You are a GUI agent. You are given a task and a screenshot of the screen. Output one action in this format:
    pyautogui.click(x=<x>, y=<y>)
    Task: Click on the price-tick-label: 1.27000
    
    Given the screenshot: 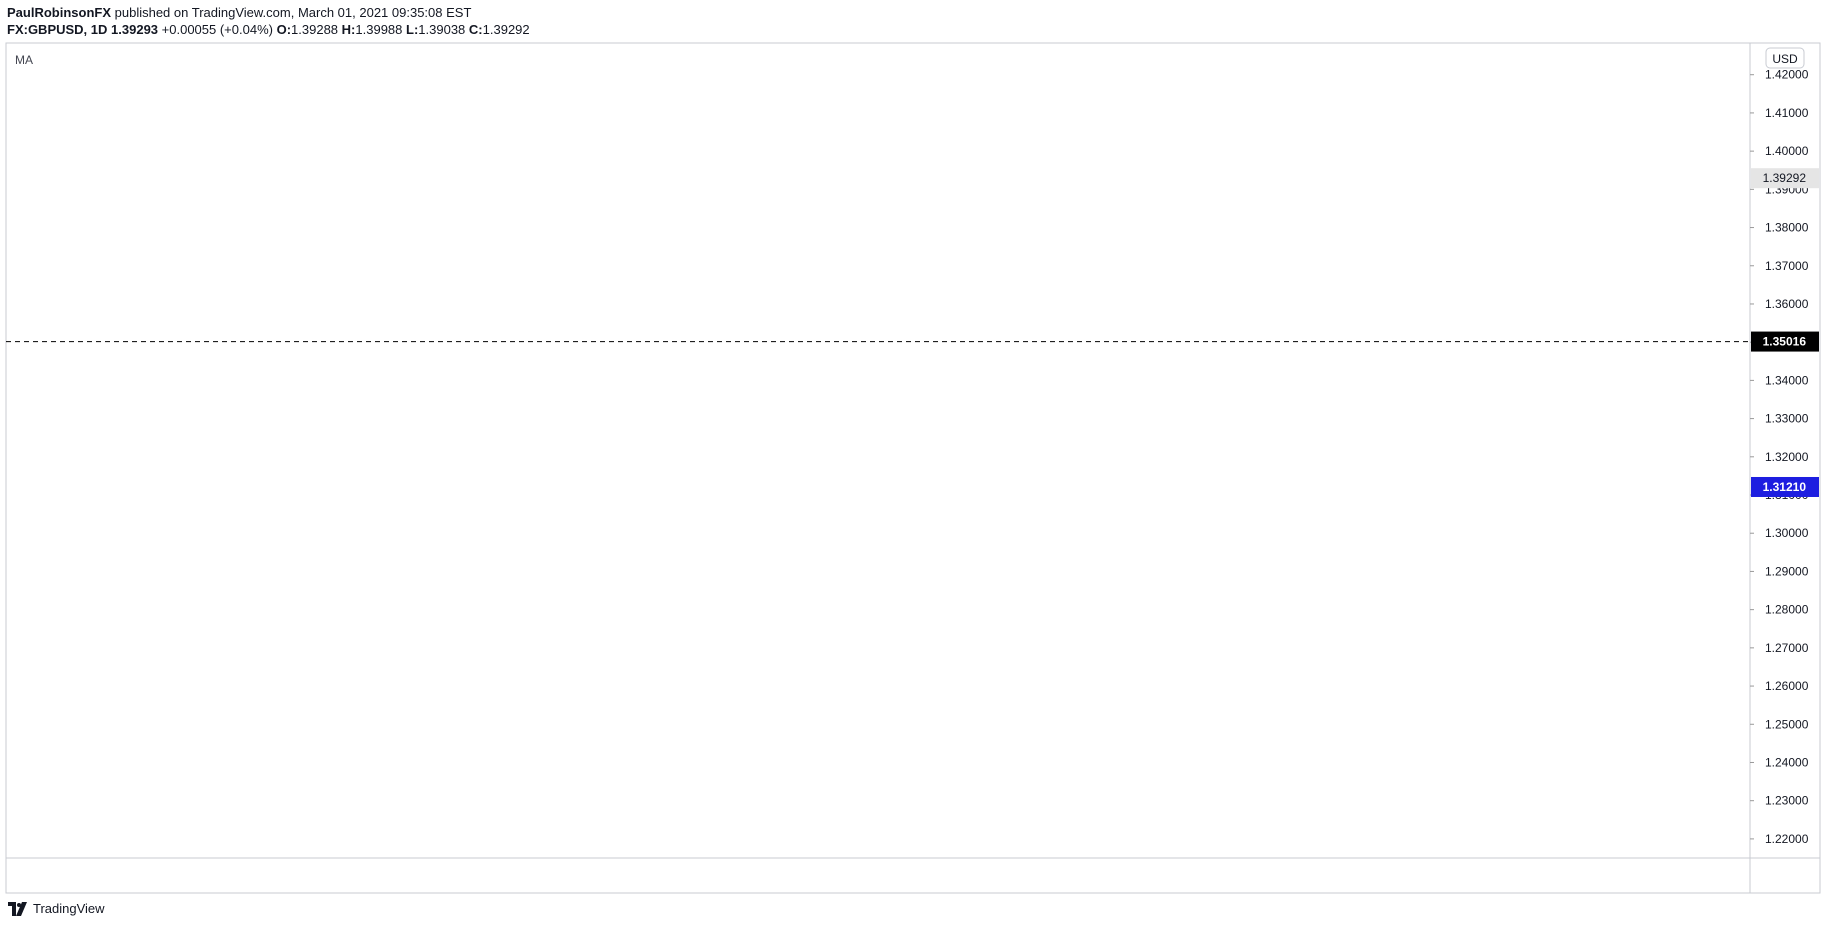 What is the action you would take?
    pyautogui.click(x=1787, y=648)
    